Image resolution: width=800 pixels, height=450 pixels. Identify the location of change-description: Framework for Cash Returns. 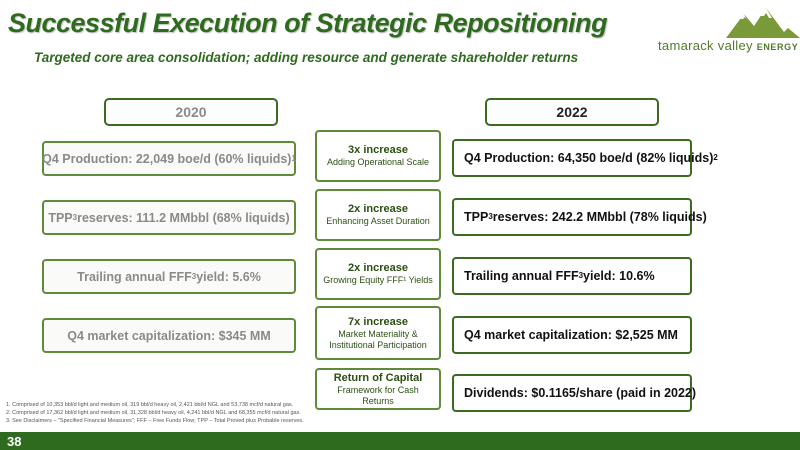
(378, 395).